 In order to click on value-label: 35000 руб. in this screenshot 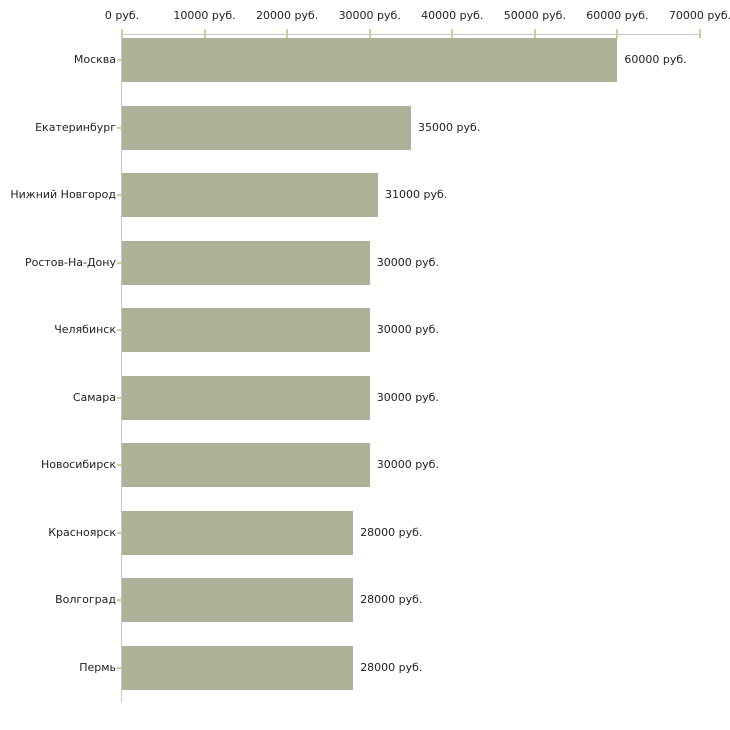, I will do `click(449, 127)`.